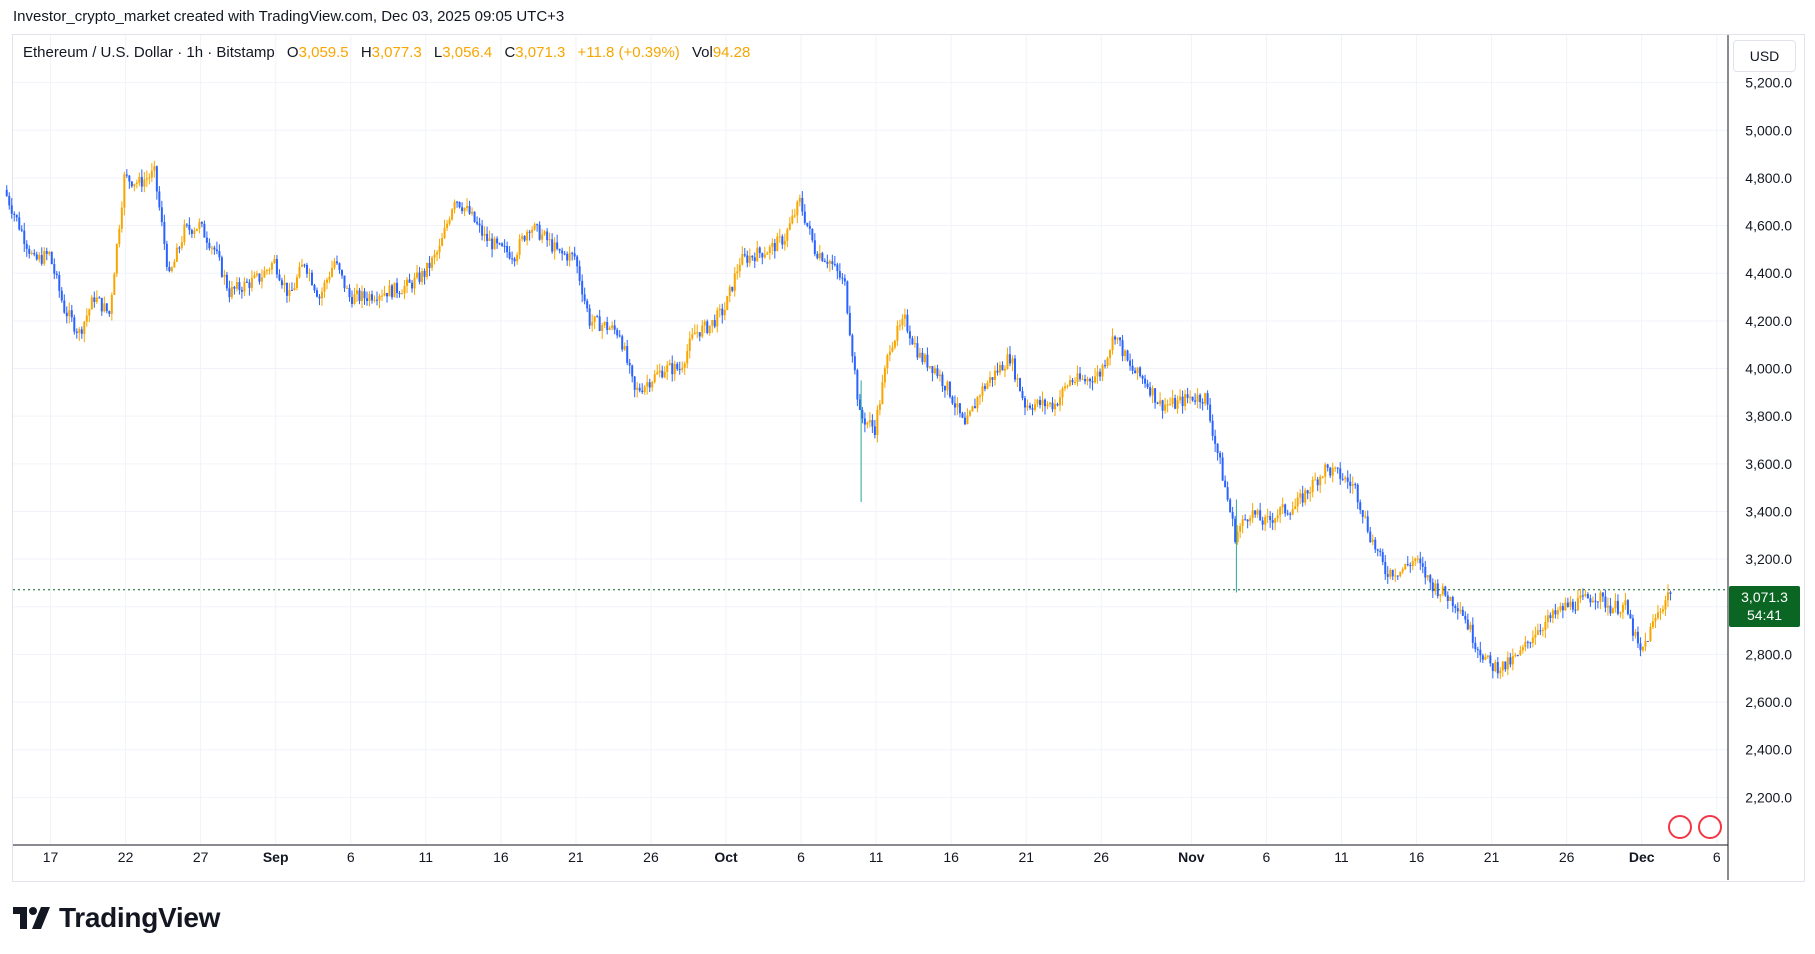 The width and height of the screenshot is (1815, 954). What do you see at coordinates (1764, 56) in the screenshot?
I see `currency-selector: USD` at bounding box center [1764, 56].